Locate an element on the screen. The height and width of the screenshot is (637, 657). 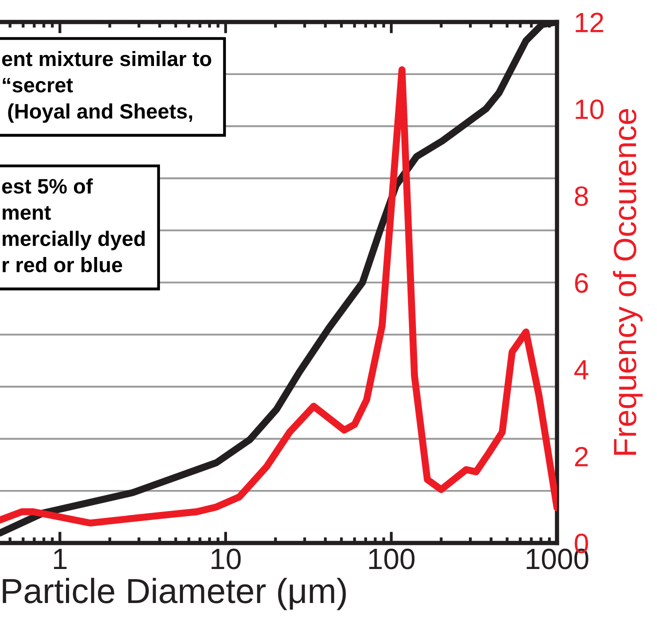
y-tick-label: 10 is located at coordinates (590, 110).